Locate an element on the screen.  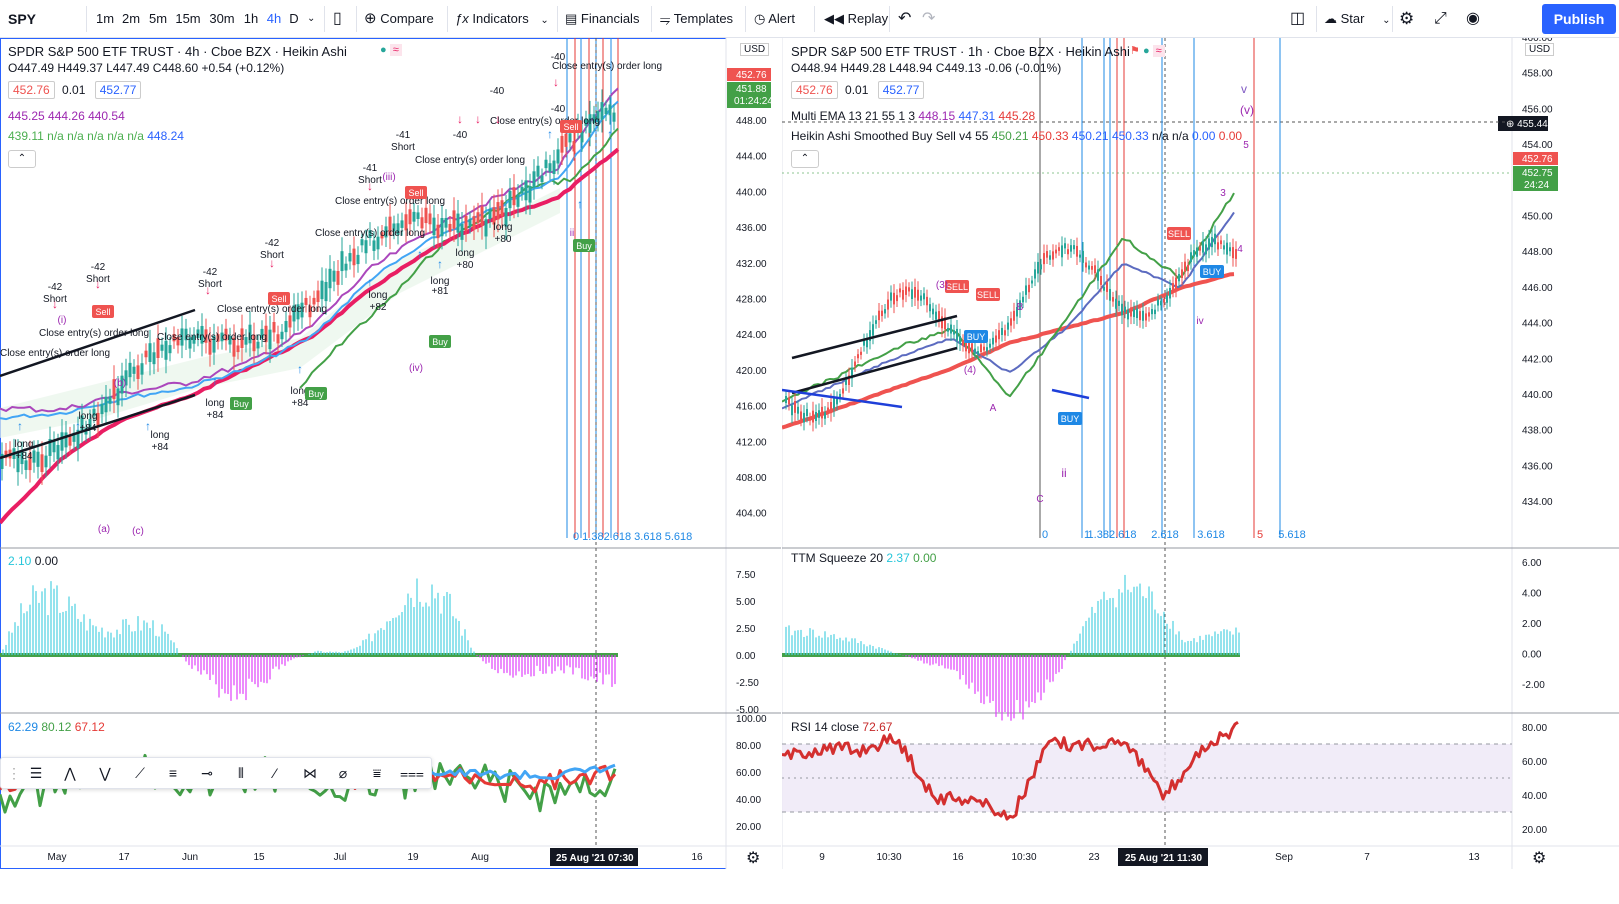
strategy-label: long is located at coordinates (24, 444).